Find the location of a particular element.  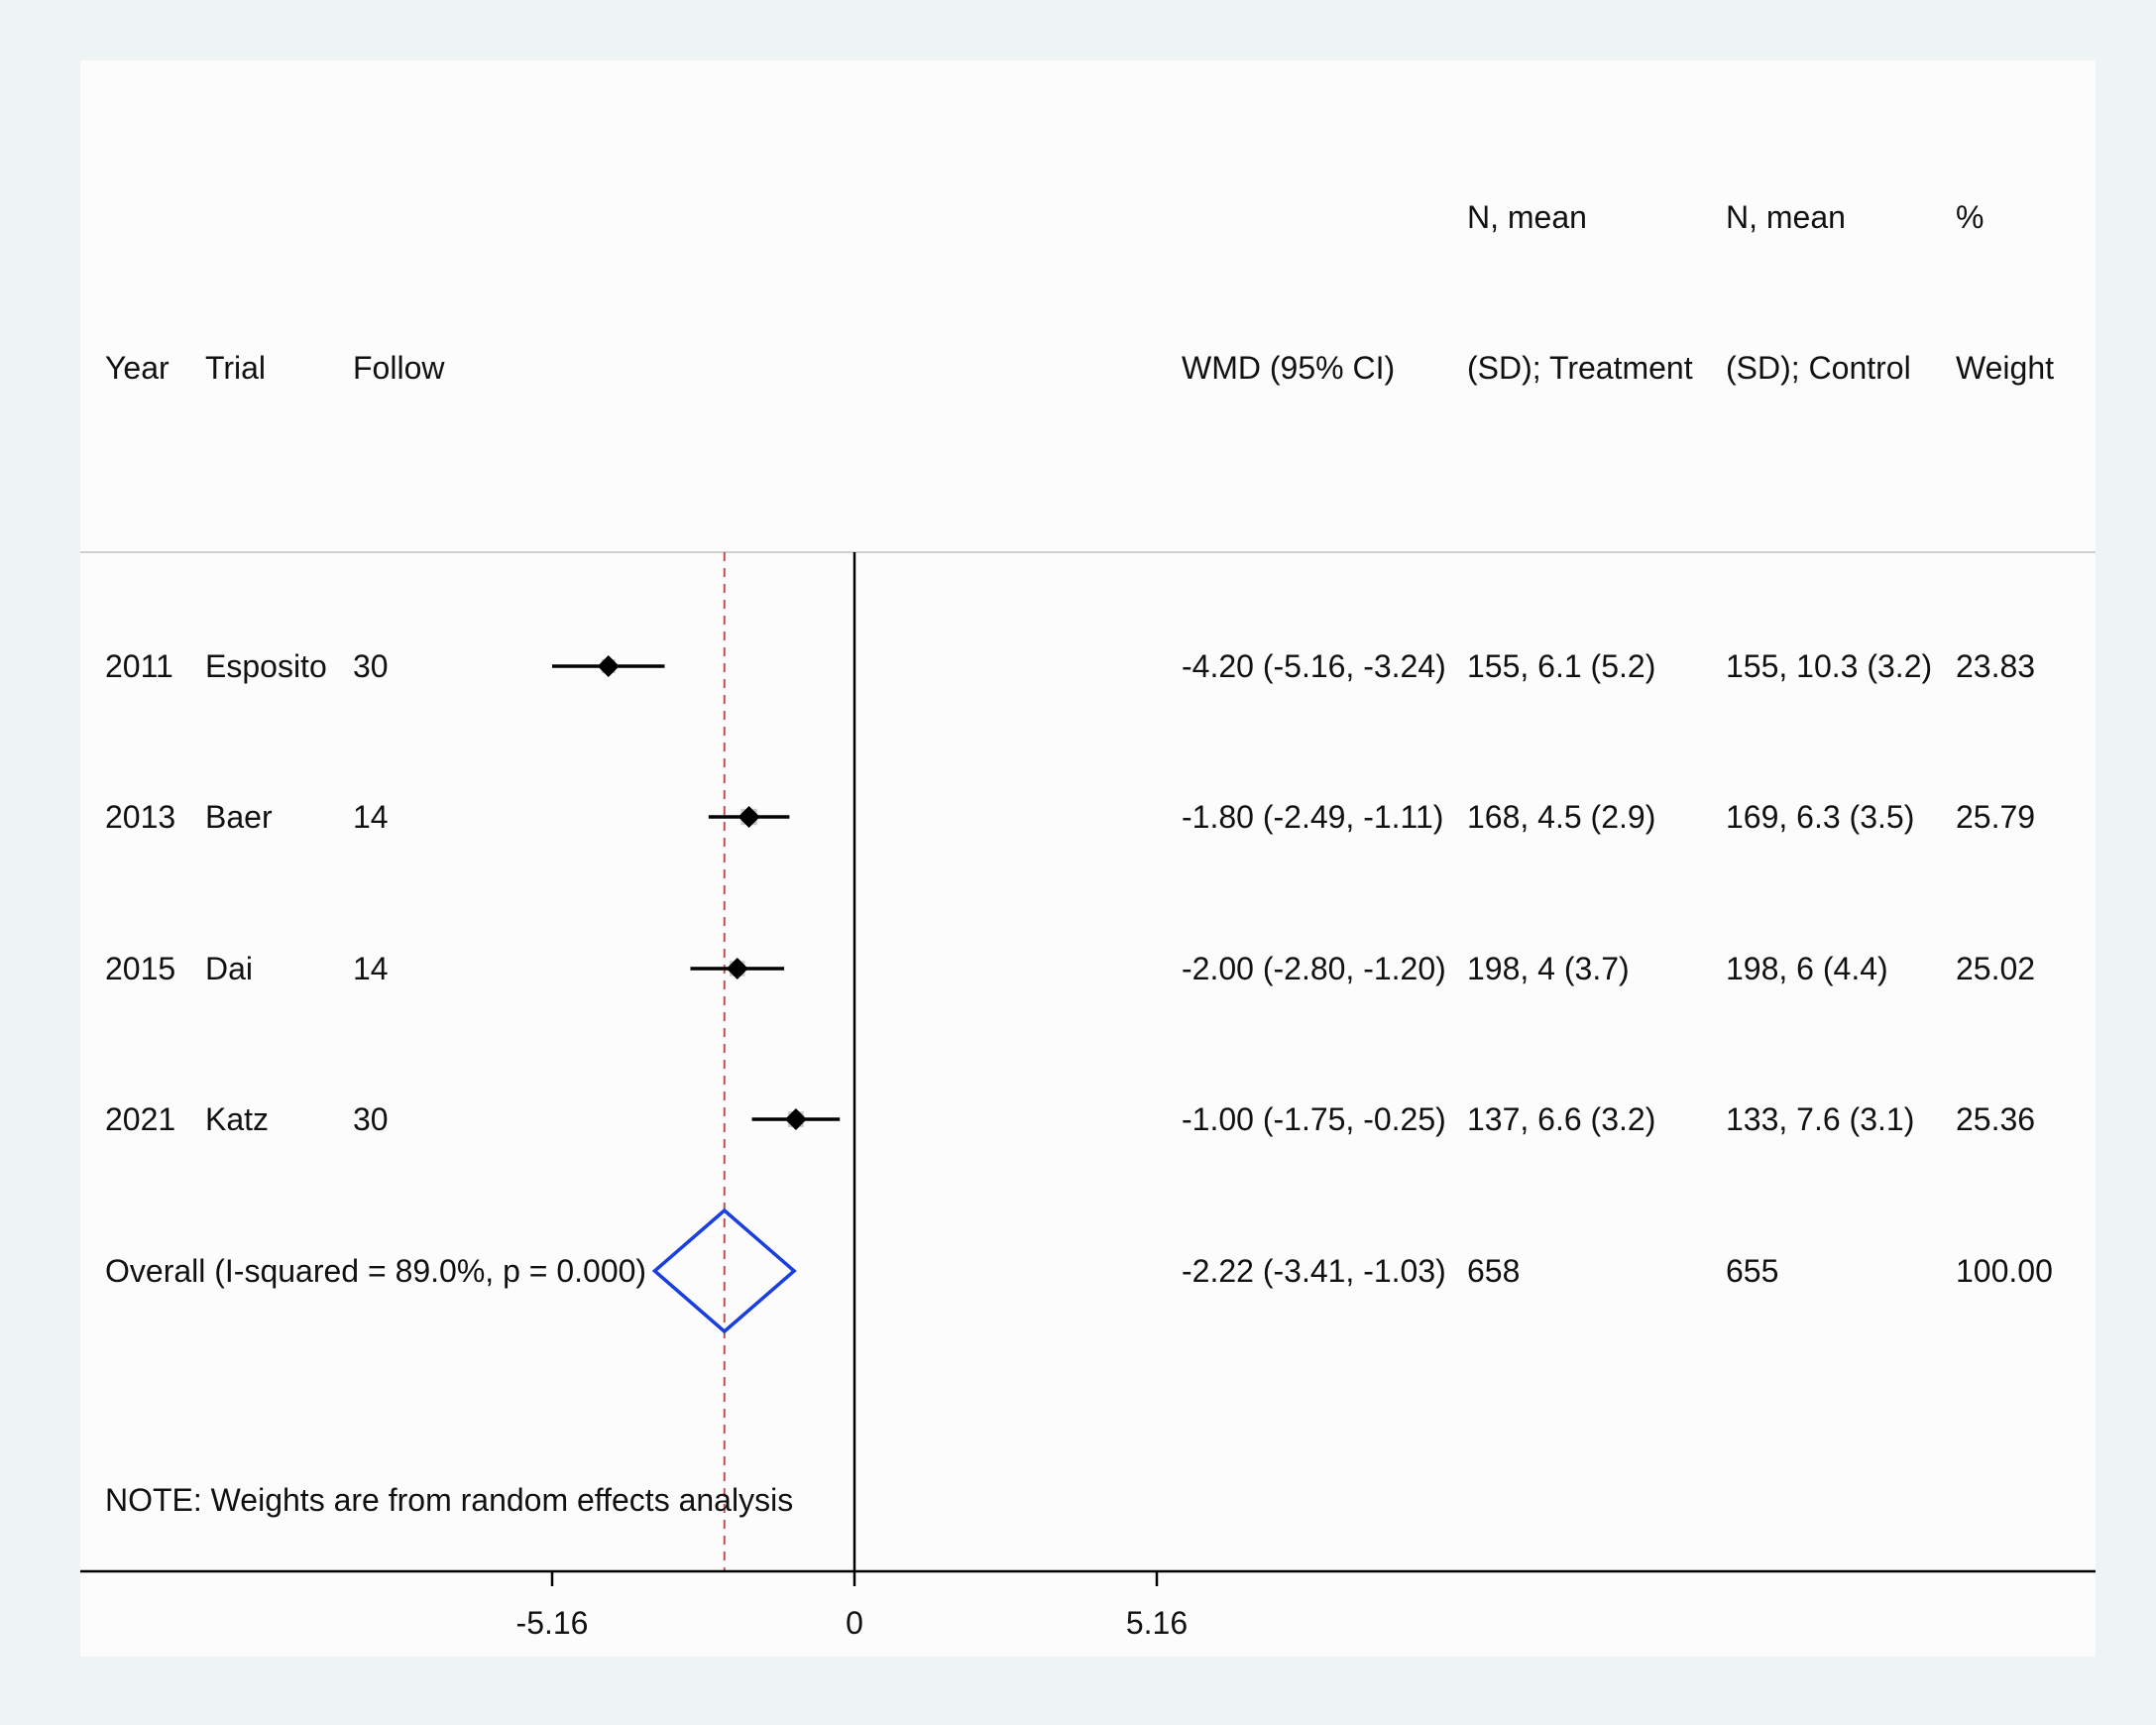

study-year: 2013 is located at coordinates (140, 817).